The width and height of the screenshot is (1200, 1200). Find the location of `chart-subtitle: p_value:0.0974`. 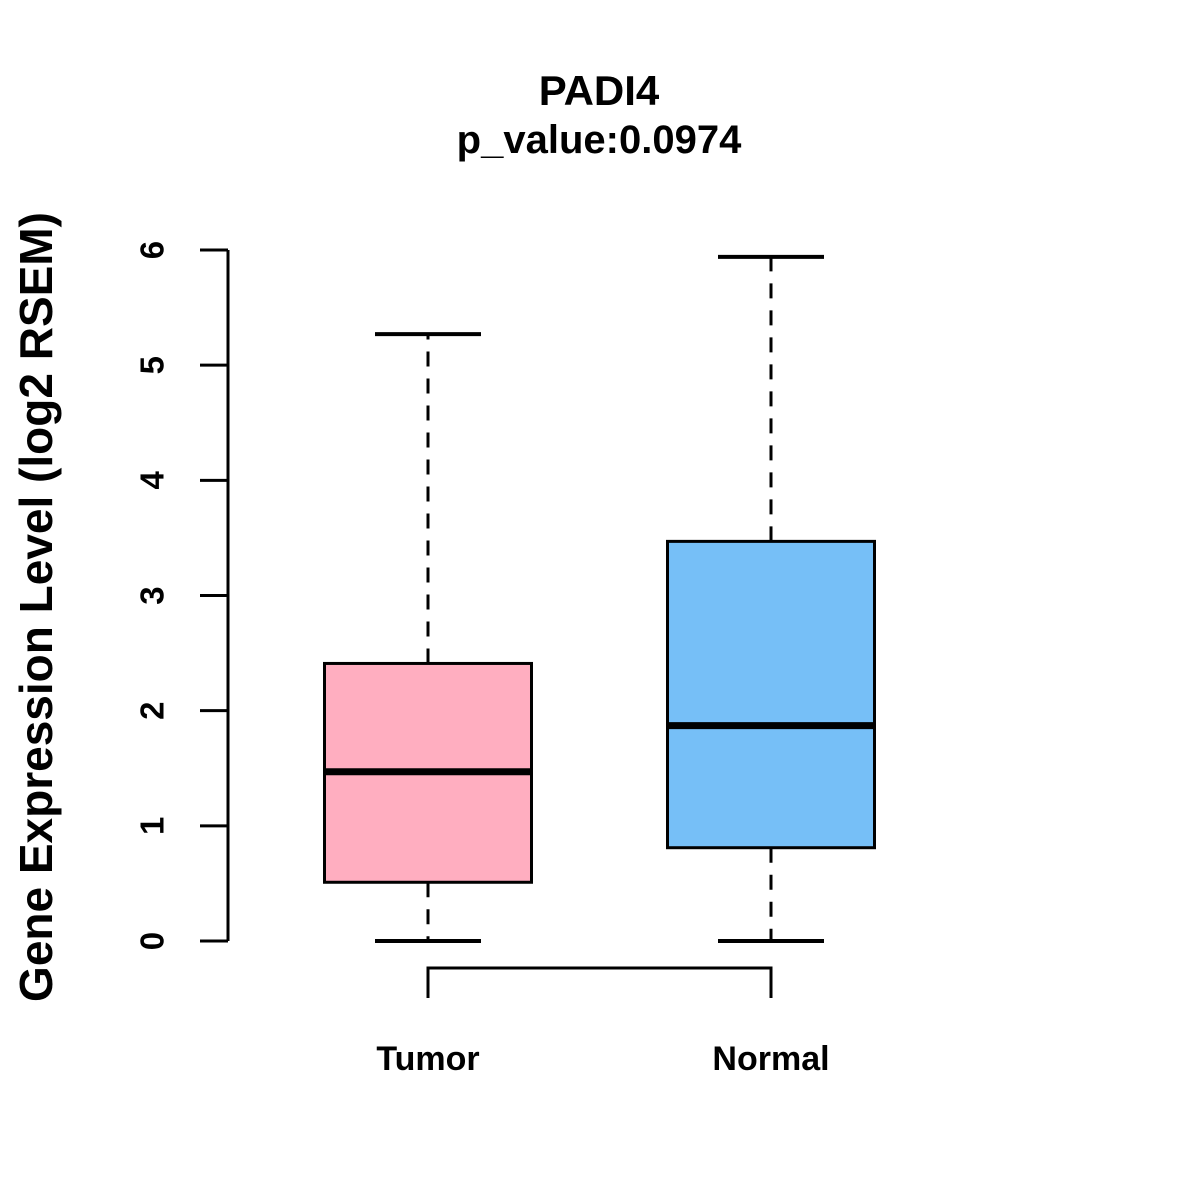

chart-subtitle: p_value:0.0974 is located at coordinates (599, 140).